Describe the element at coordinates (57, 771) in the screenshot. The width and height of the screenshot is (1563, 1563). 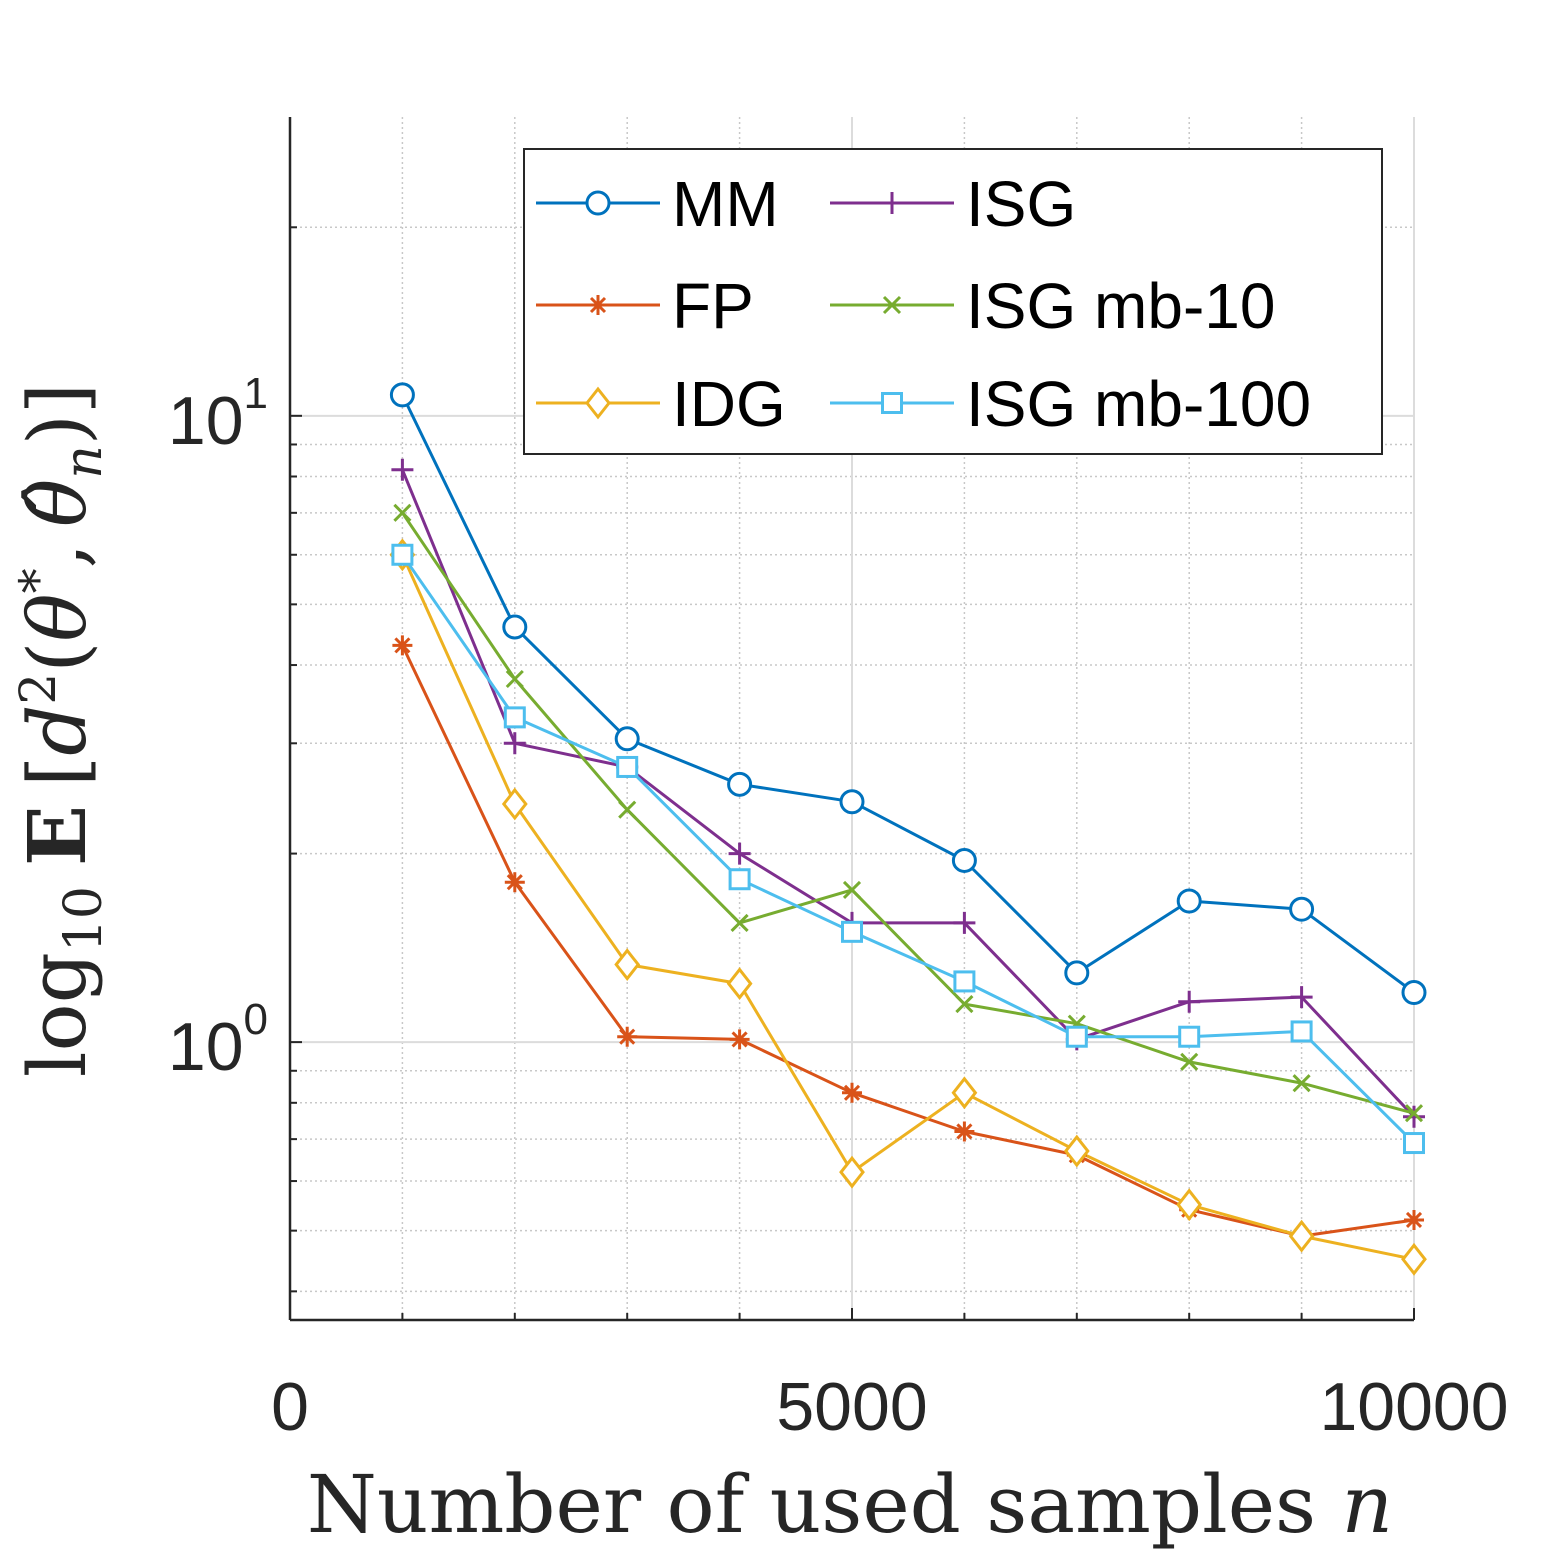
I see `y-title-bracket: [` at that location.